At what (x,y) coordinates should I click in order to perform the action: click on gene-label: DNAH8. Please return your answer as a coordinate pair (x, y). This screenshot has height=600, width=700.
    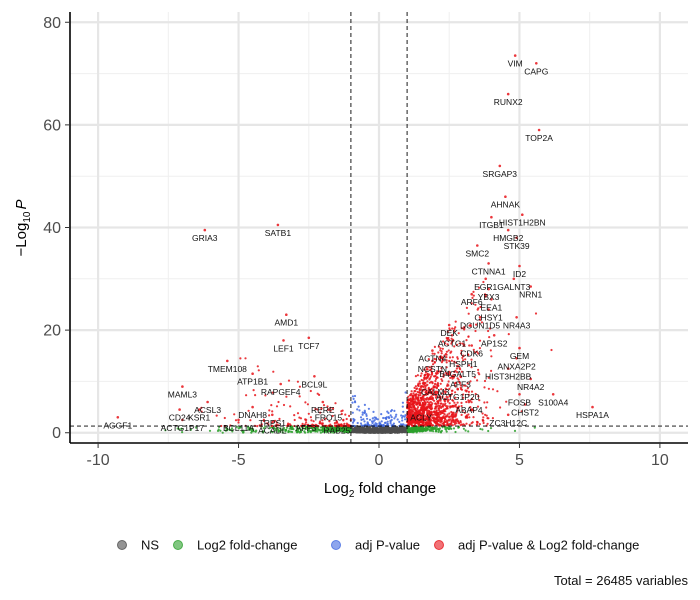
    Looking at the image, I should click on (252, 415).